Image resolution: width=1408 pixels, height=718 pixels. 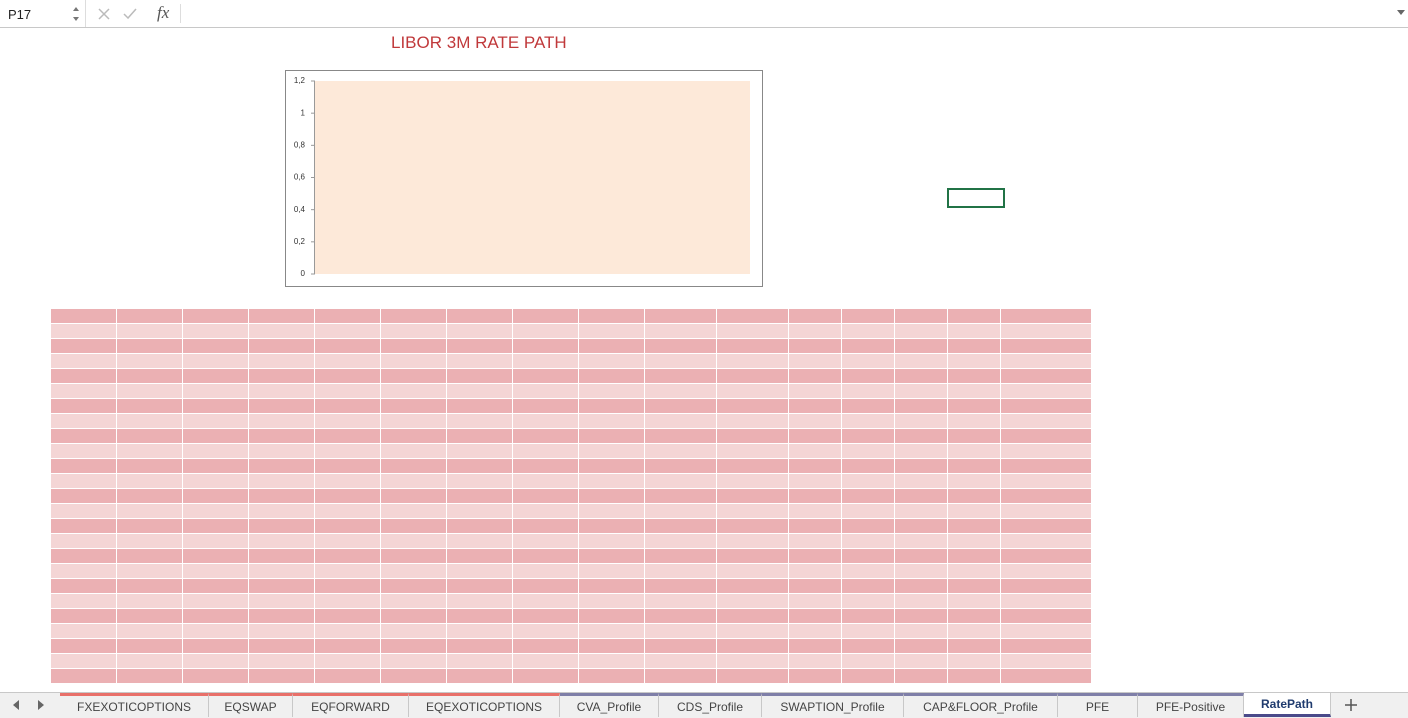 I want to click on sheet-tab: RatePath, so click(x=1287, y=705).